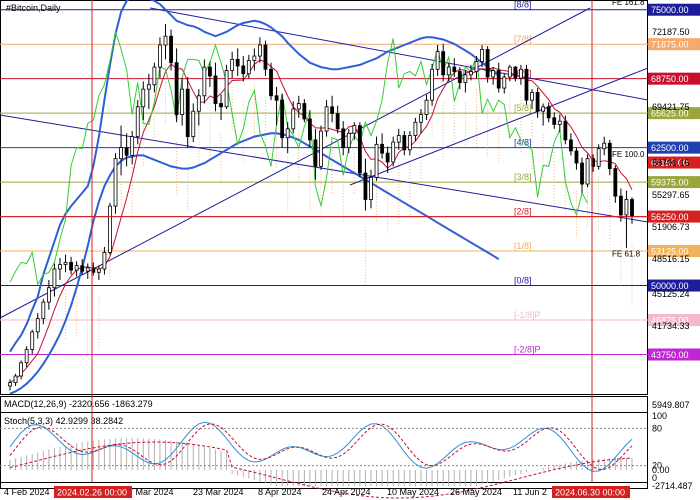 The image size is (700, 500). I want to click on time-tick-label: 26 May 2024, so click(476, 492).